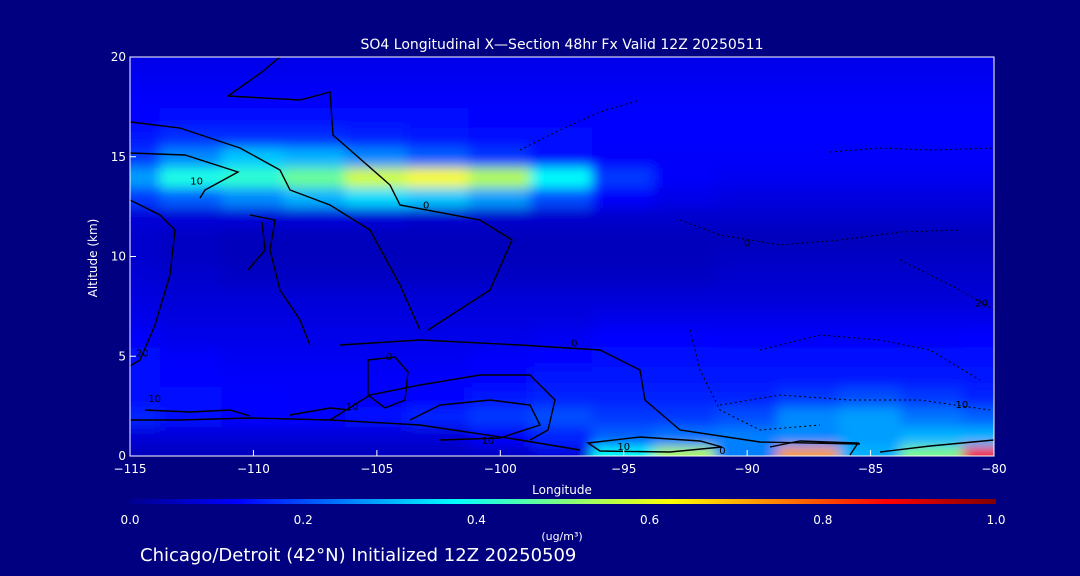 Image resolution: width=1080 pixels, height=576 pixels. I want to click on x-axis-label: Longitude, so click(562, 490).